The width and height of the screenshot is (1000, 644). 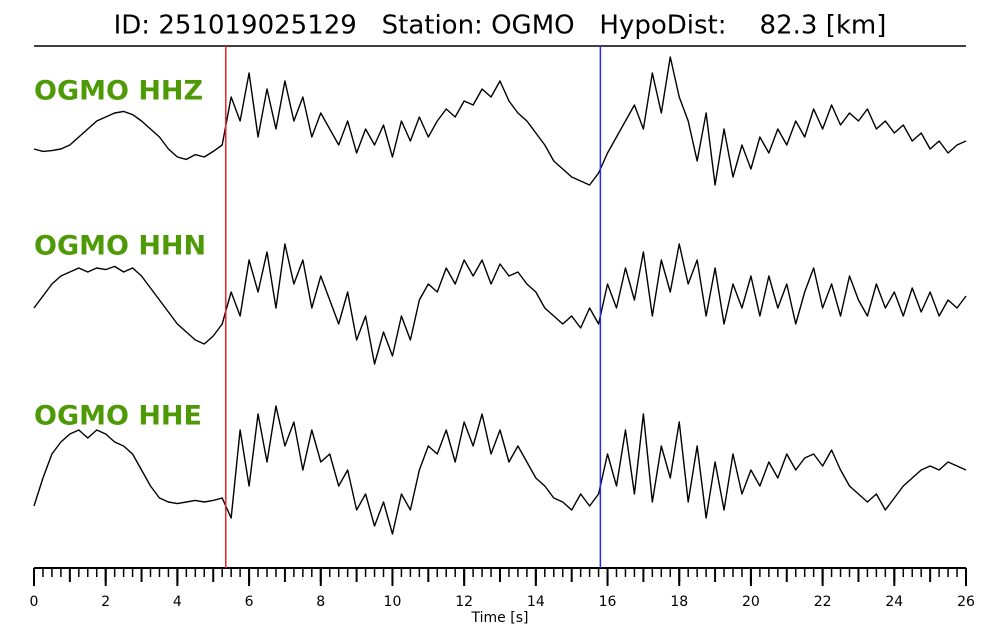 What do you see at coordinates (320, 602) in the screenshot?
I see `x-tick-label: 8` at bounding box center [320, 602].